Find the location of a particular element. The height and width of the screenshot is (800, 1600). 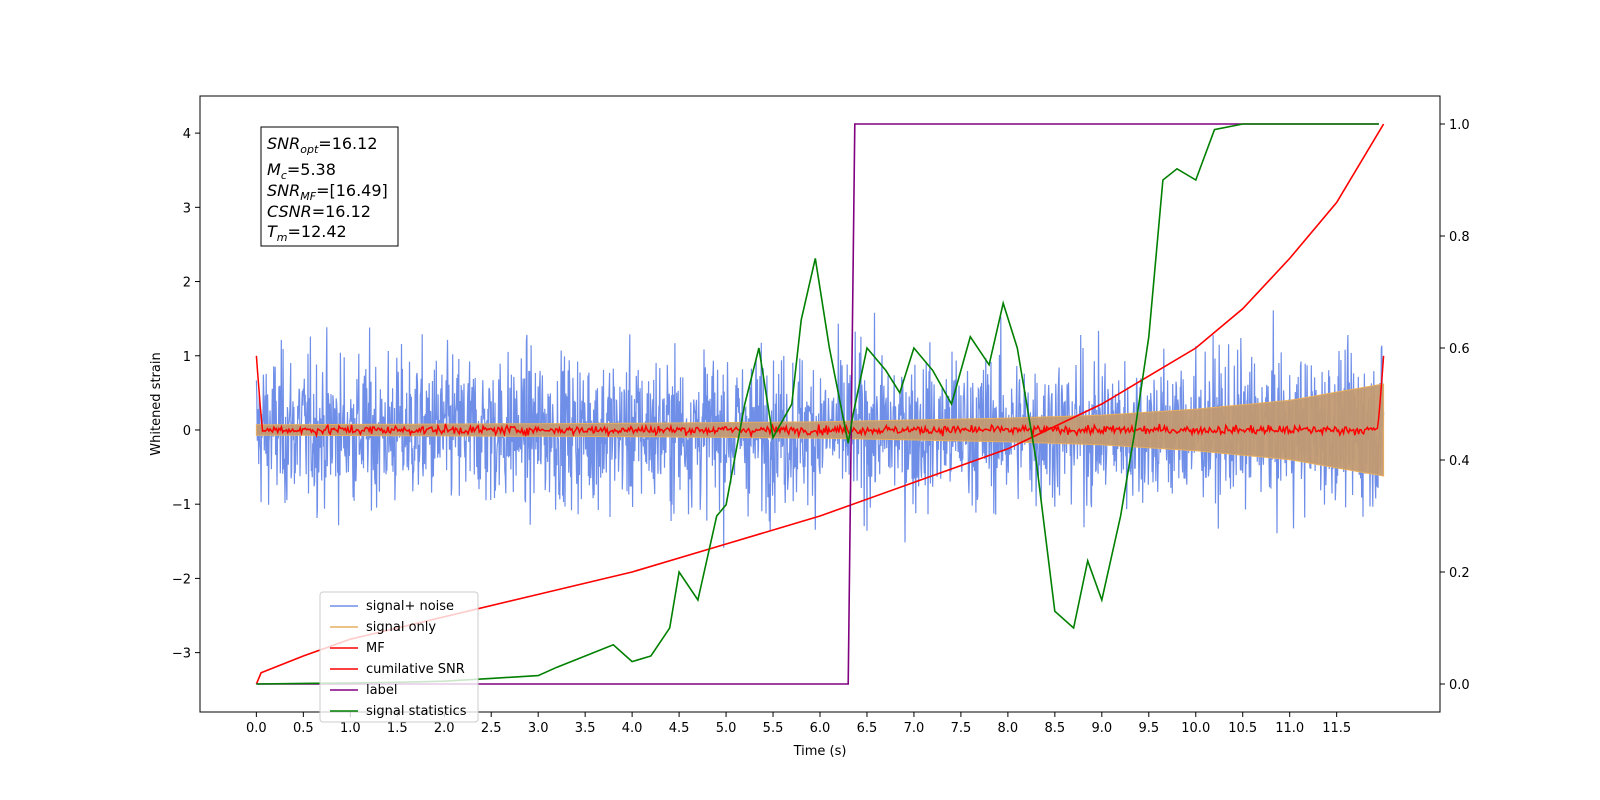

x-tick-label: 9.5 is located at coordinates (1148, 728).